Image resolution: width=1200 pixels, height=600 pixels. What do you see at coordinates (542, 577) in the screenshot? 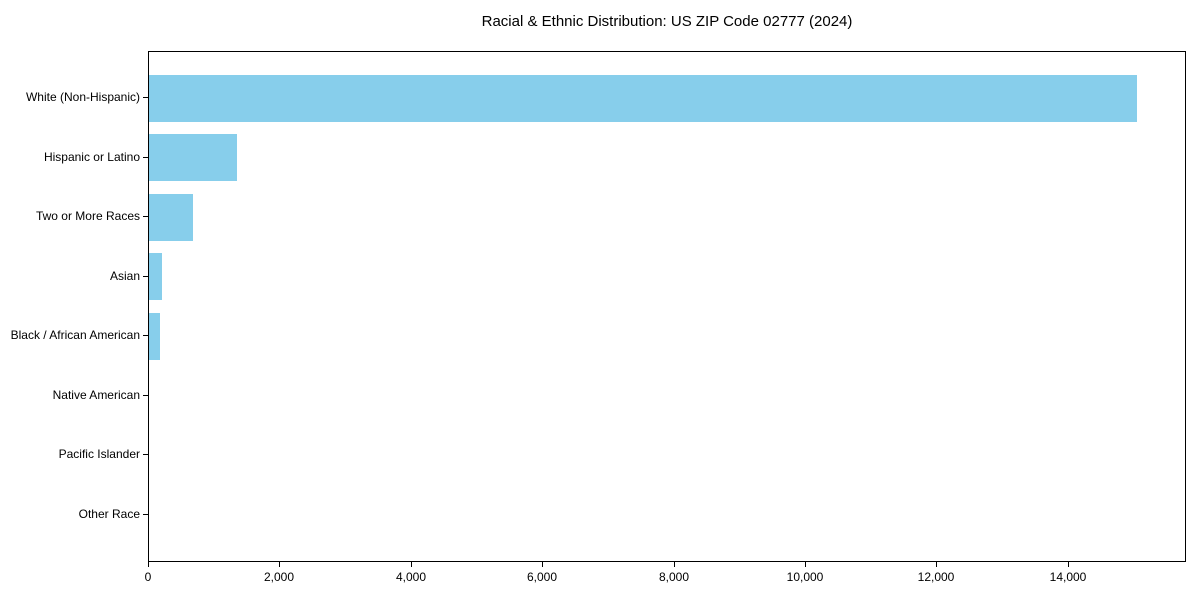
I see `x-tick-label-6000: 6,000` at bounding box center [542, 577].